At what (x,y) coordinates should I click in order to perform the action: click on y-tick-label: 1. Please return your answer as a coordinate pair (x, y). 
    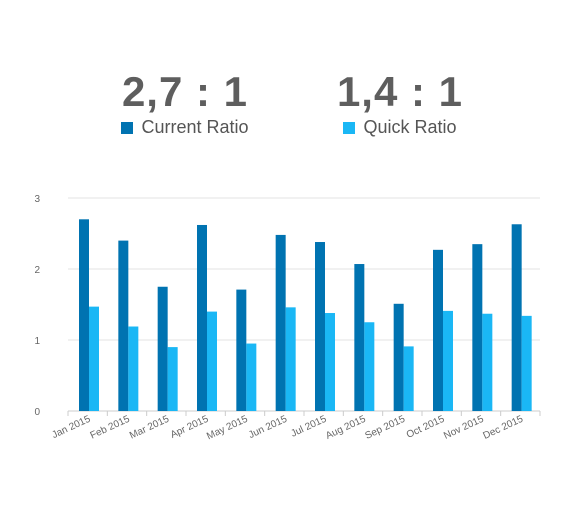
    Looking at the image, I should click on (37, 341).